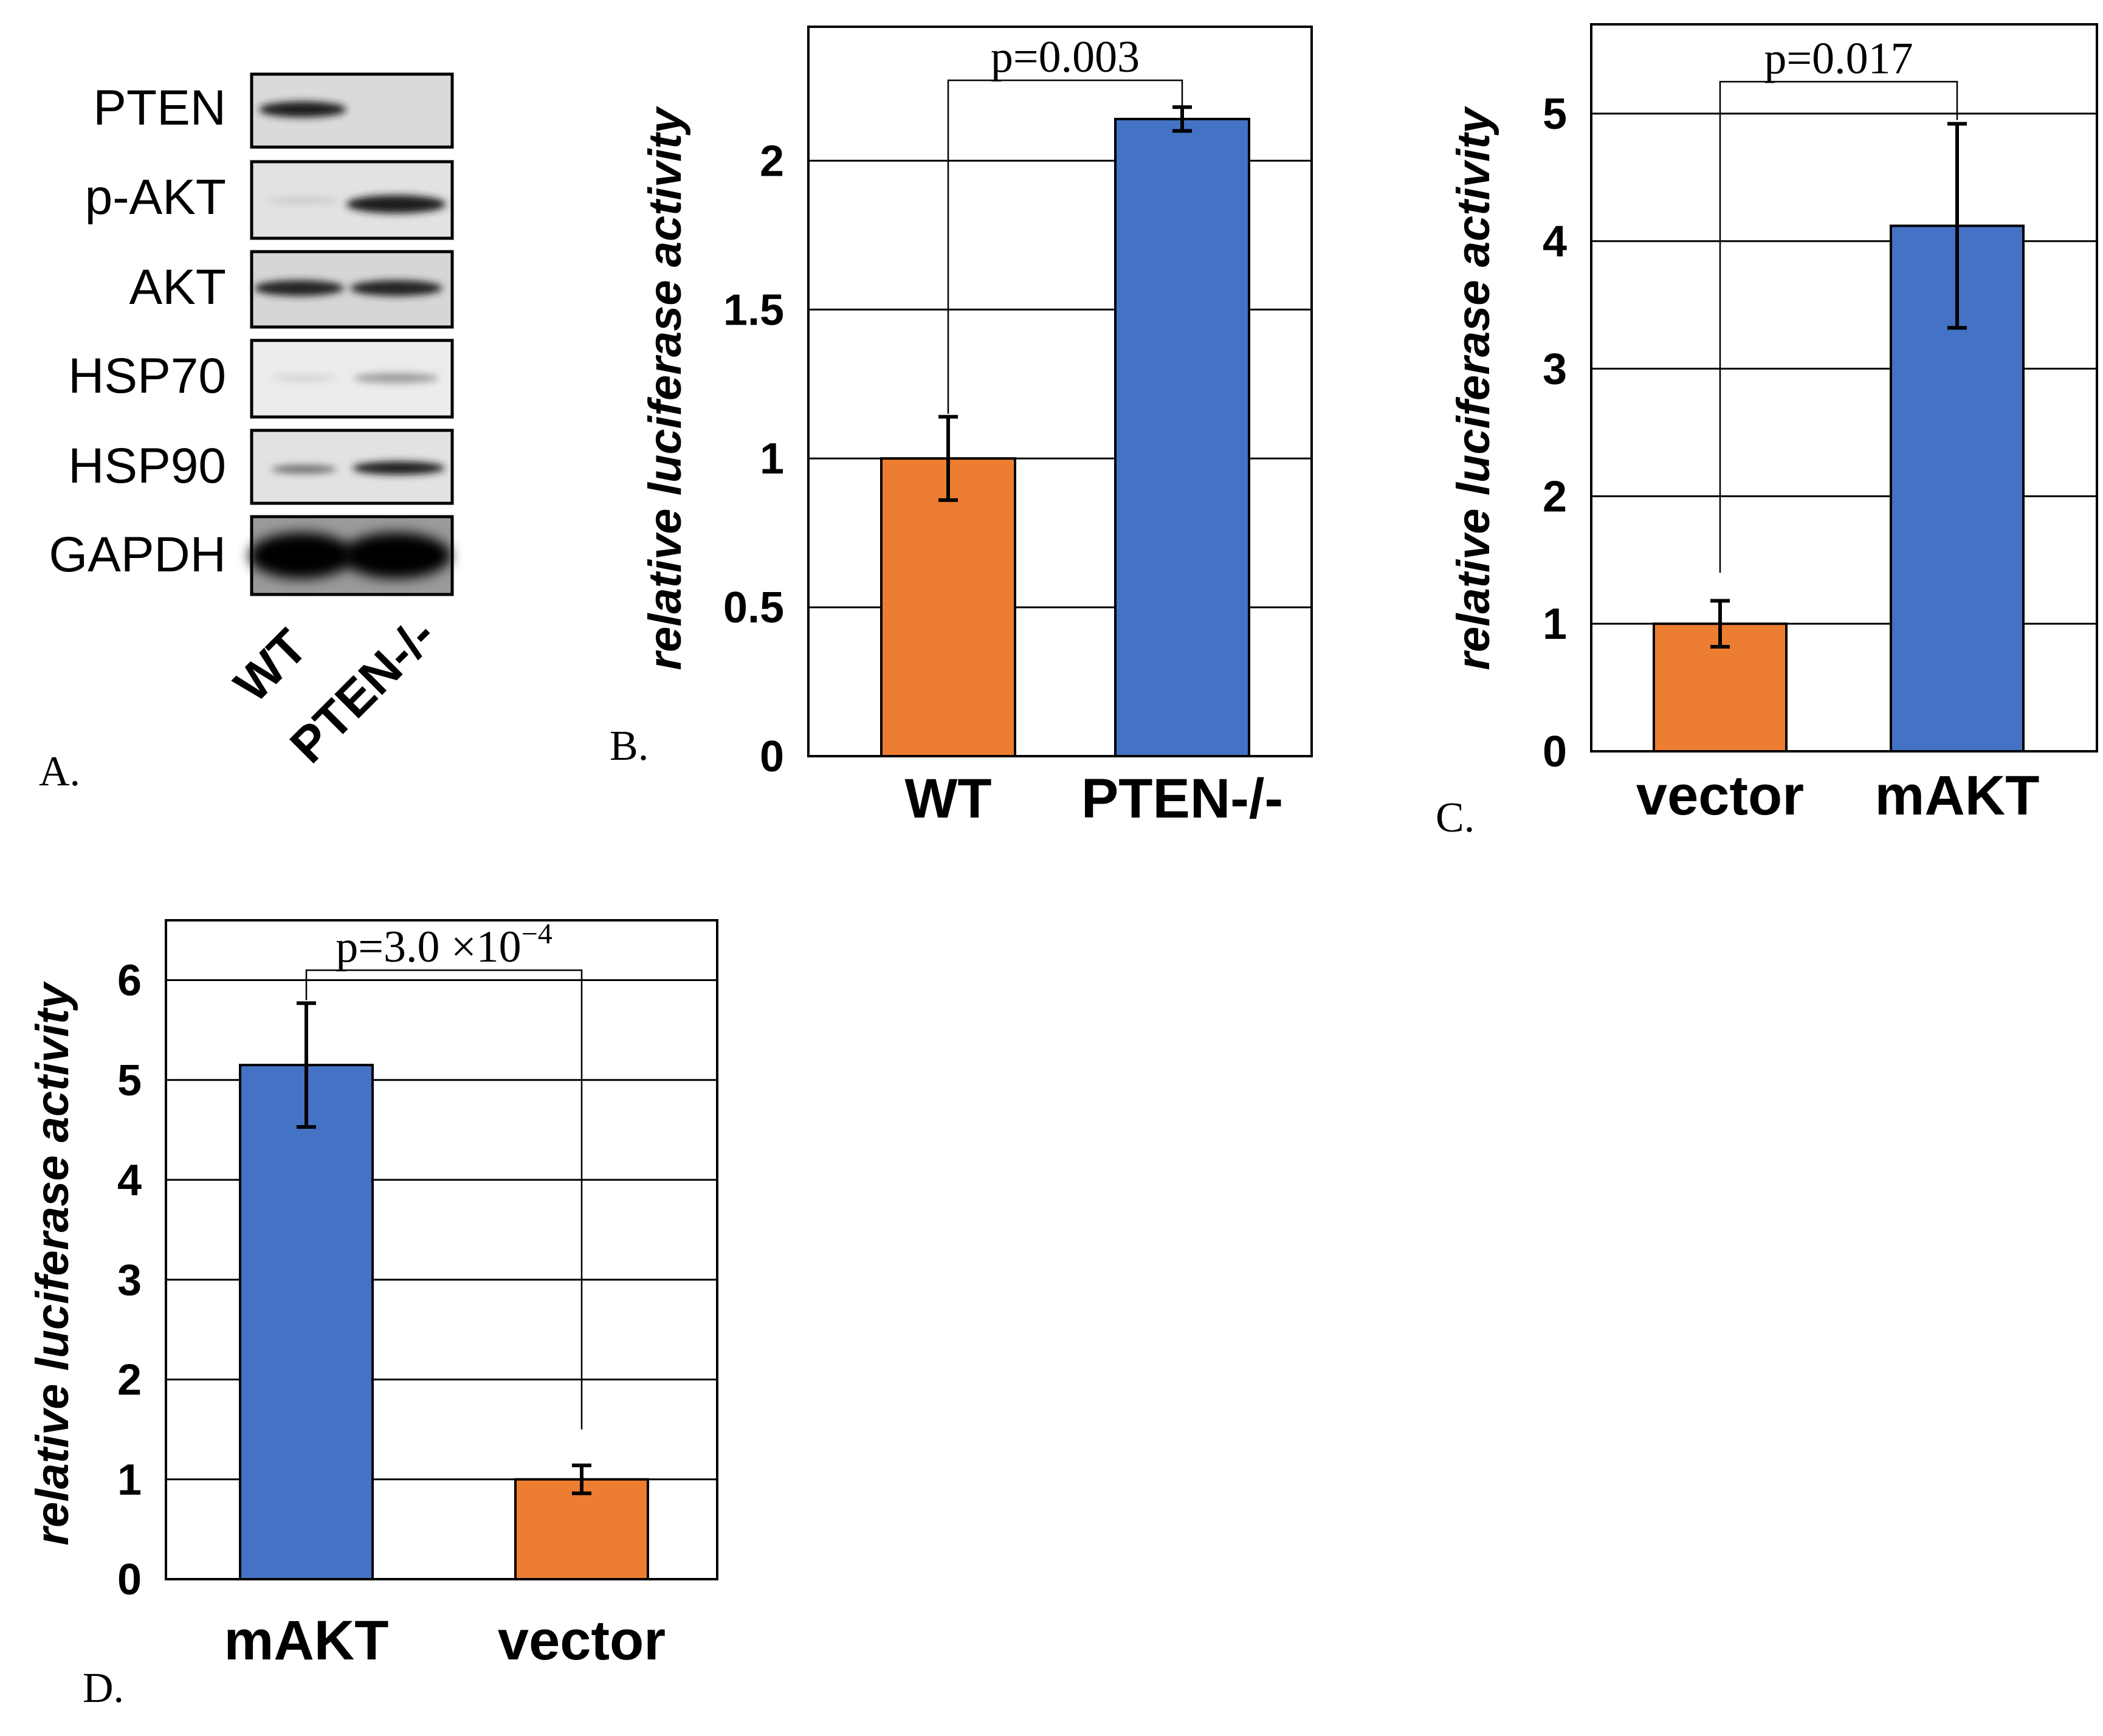 This screenshot has width=2103, height=1736. I want to click on band-hsp90-pten-null, so click(399, 468).